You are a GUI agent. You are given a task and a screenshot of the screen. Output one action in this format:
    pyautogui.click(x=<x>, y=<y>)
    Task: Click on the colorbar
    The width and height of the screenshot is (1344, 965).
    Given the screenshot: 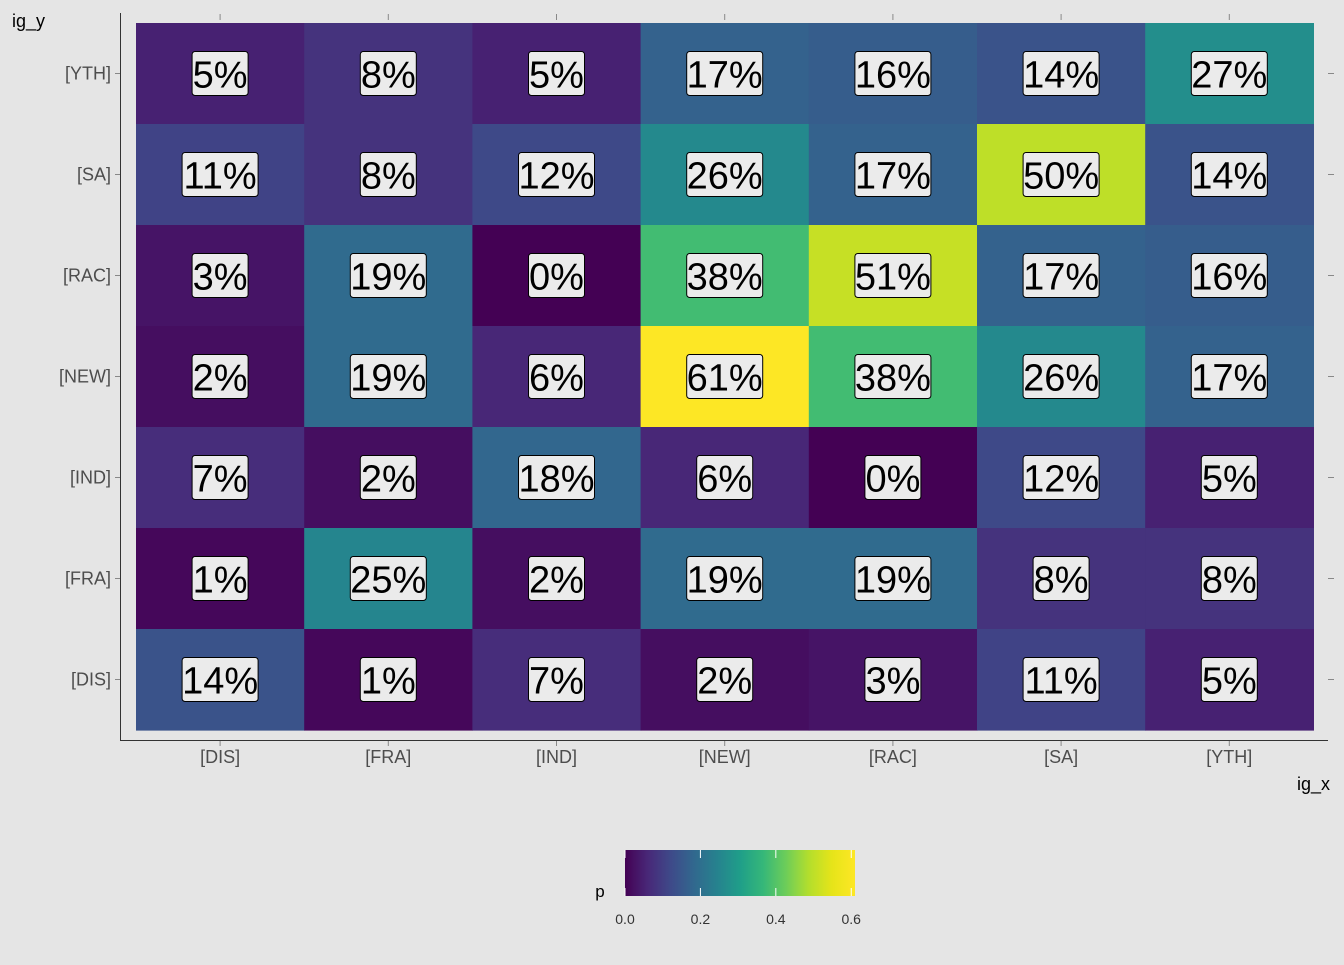 What is the action you would take?
    pyautogui.click(x=740, y=873)
    